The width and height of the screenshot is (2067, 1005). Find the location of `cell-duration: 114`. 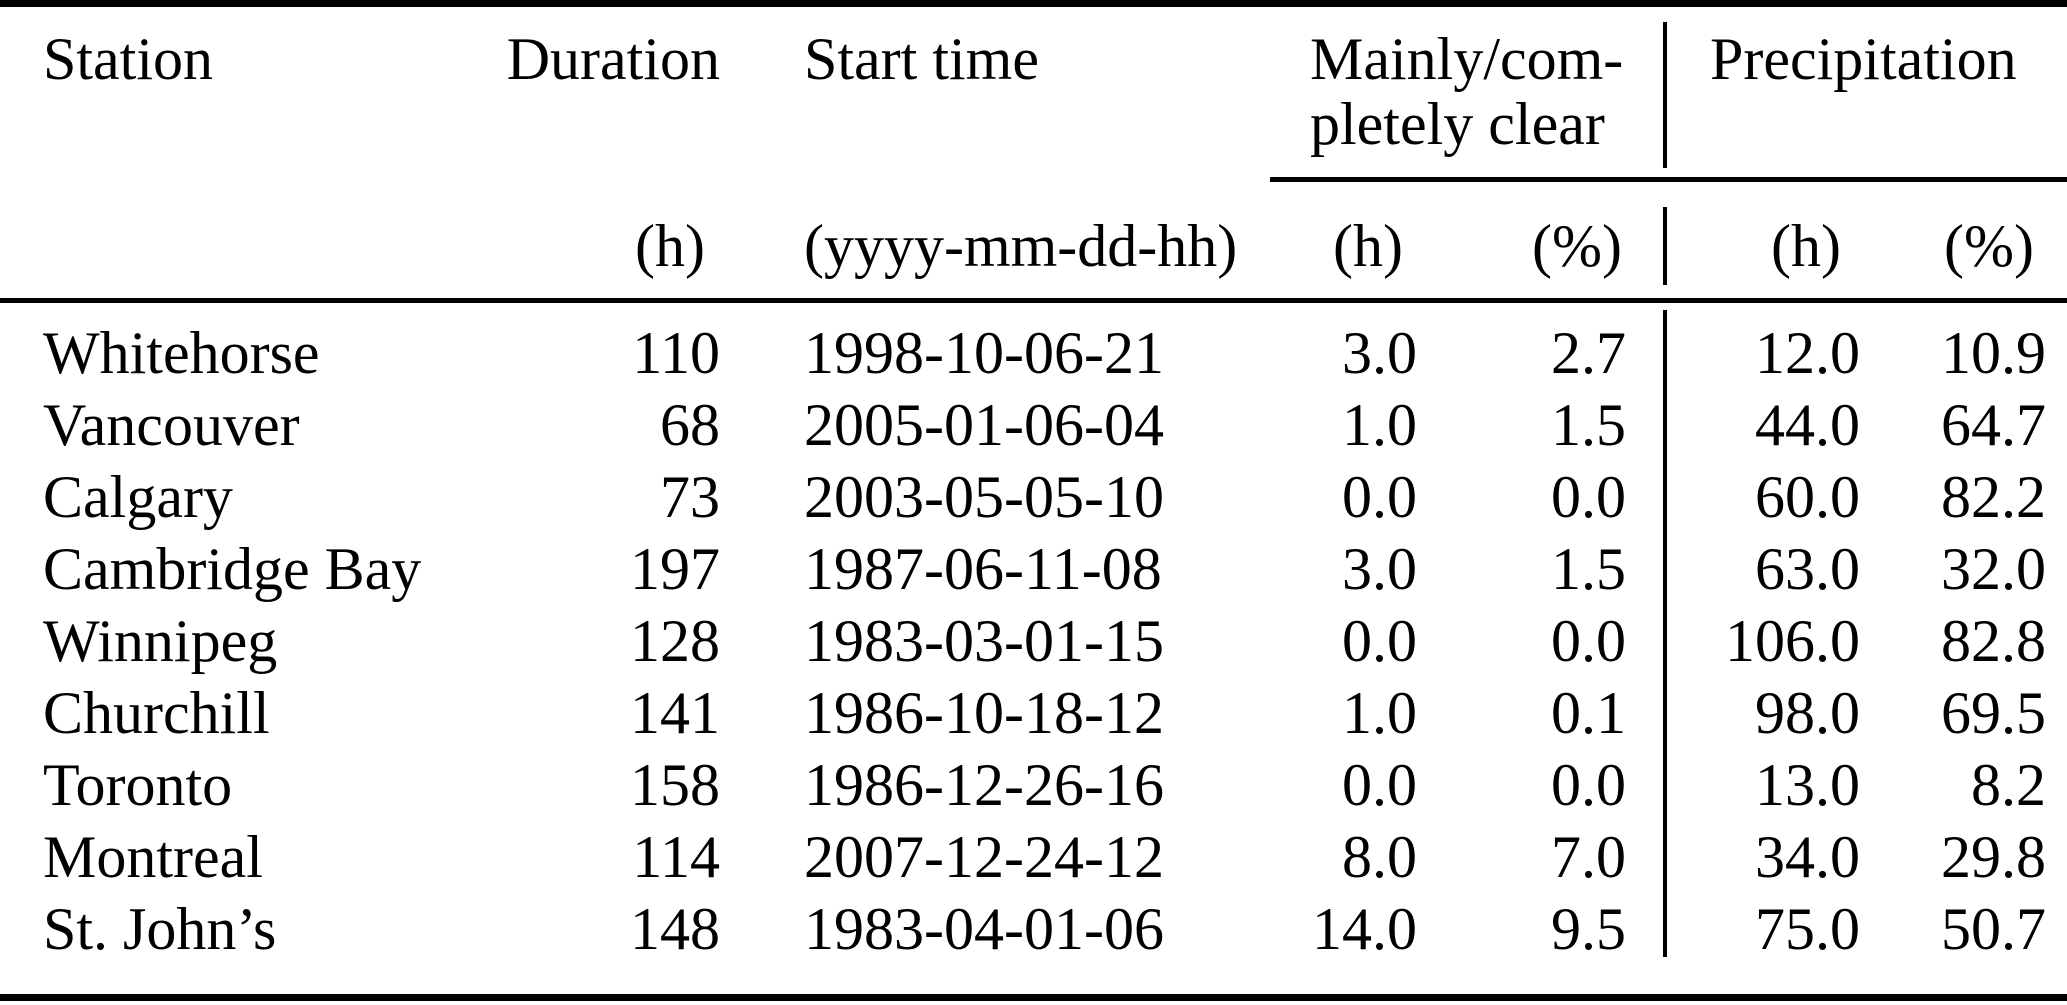

cell-duration: 114 is located at coordinates (676, 857).